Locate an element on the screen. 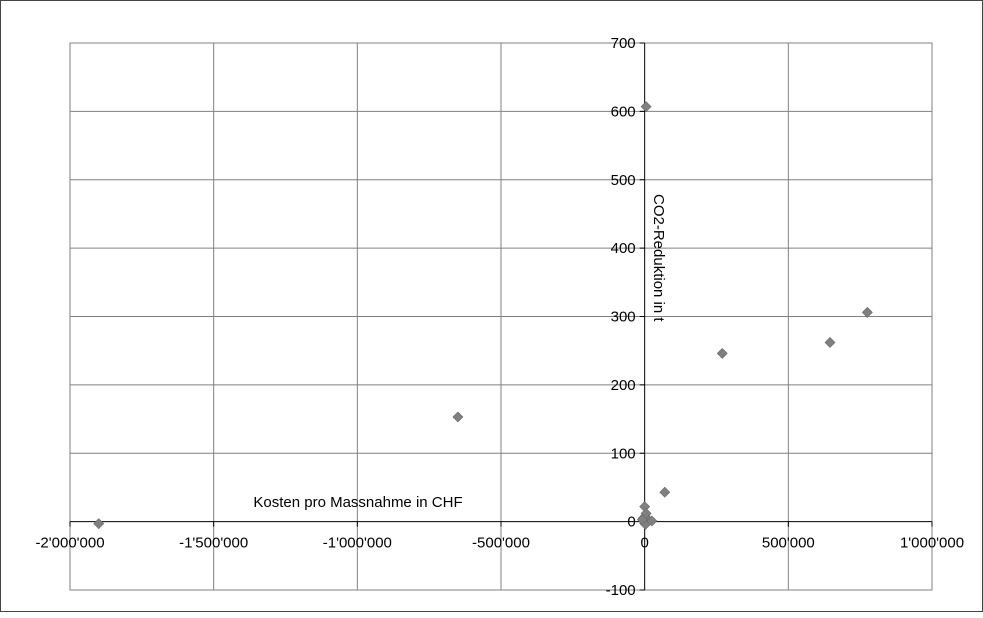 This screenshot has height=618, width=983. y-tick-label: 300 is located at coordinates (623, 317).